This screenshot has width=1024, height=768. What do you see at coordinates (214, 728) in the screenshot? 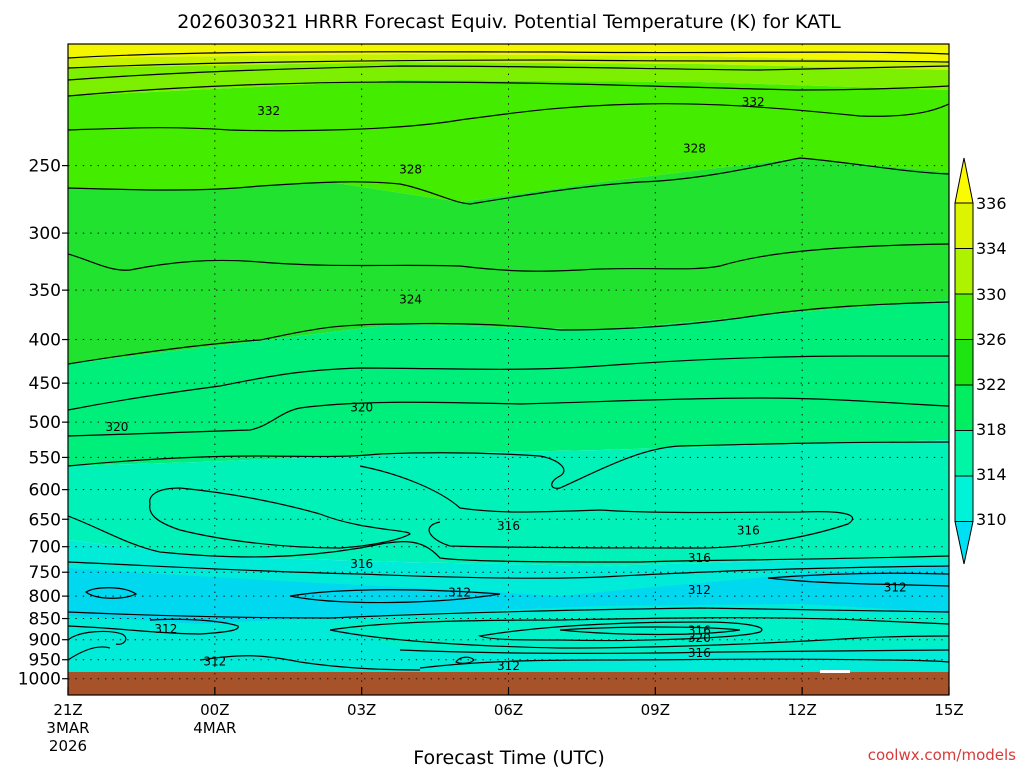
I see `x-tick-sublabel: 4MAR` at bounding box center [214, 728].